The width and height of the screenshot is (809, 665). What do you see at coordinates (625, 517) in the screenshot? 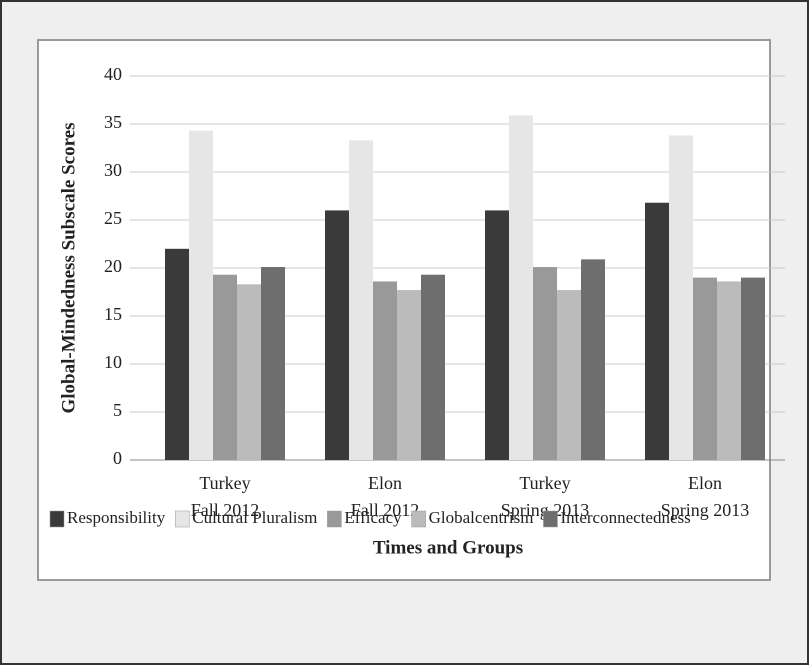
I see `legend-label: Interconnectedness` at bounding box center [625, 517].